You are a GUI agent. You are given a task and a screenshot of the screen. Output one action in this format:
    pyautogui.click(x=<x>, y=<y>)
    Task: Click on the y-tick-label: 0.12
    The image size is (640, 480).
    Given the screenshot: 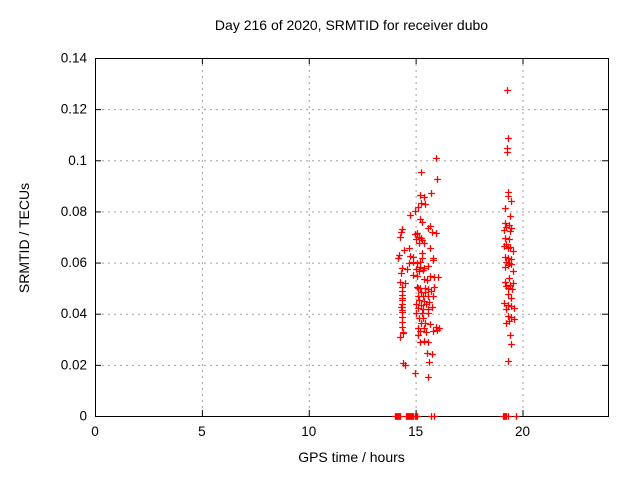 What is the action you would take?
    pyautogui.click(x=74, y=109)
    